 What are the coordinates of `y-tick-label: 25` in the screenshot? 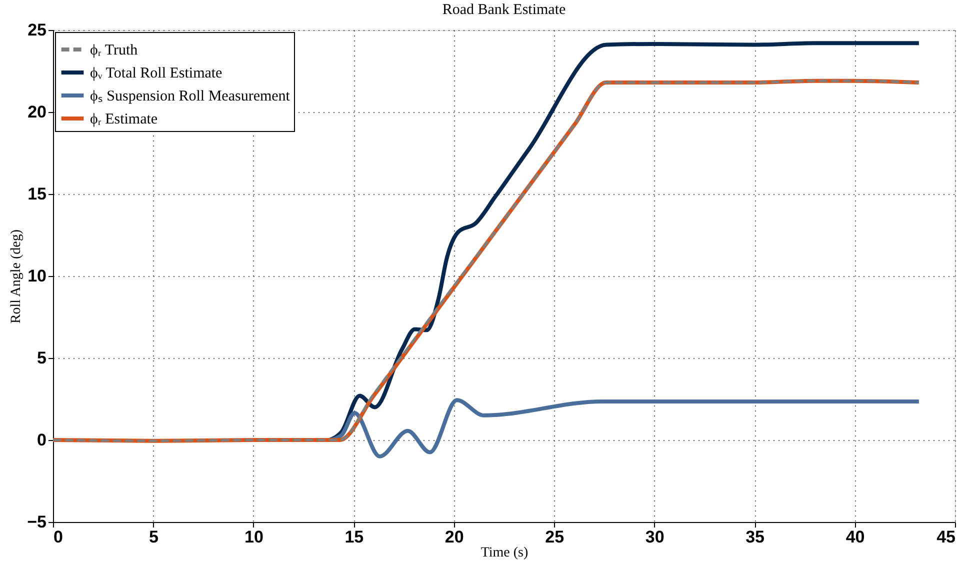 It's located at (37, 30).